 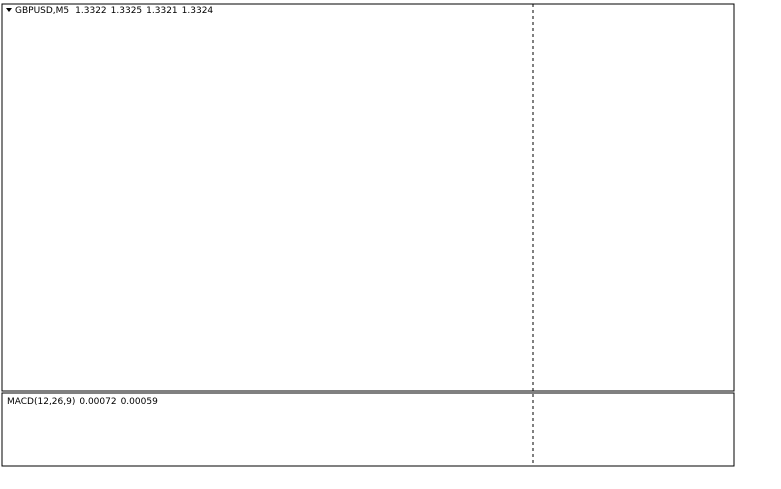 I want to click on header-arrow, so click(x=9, y=10).